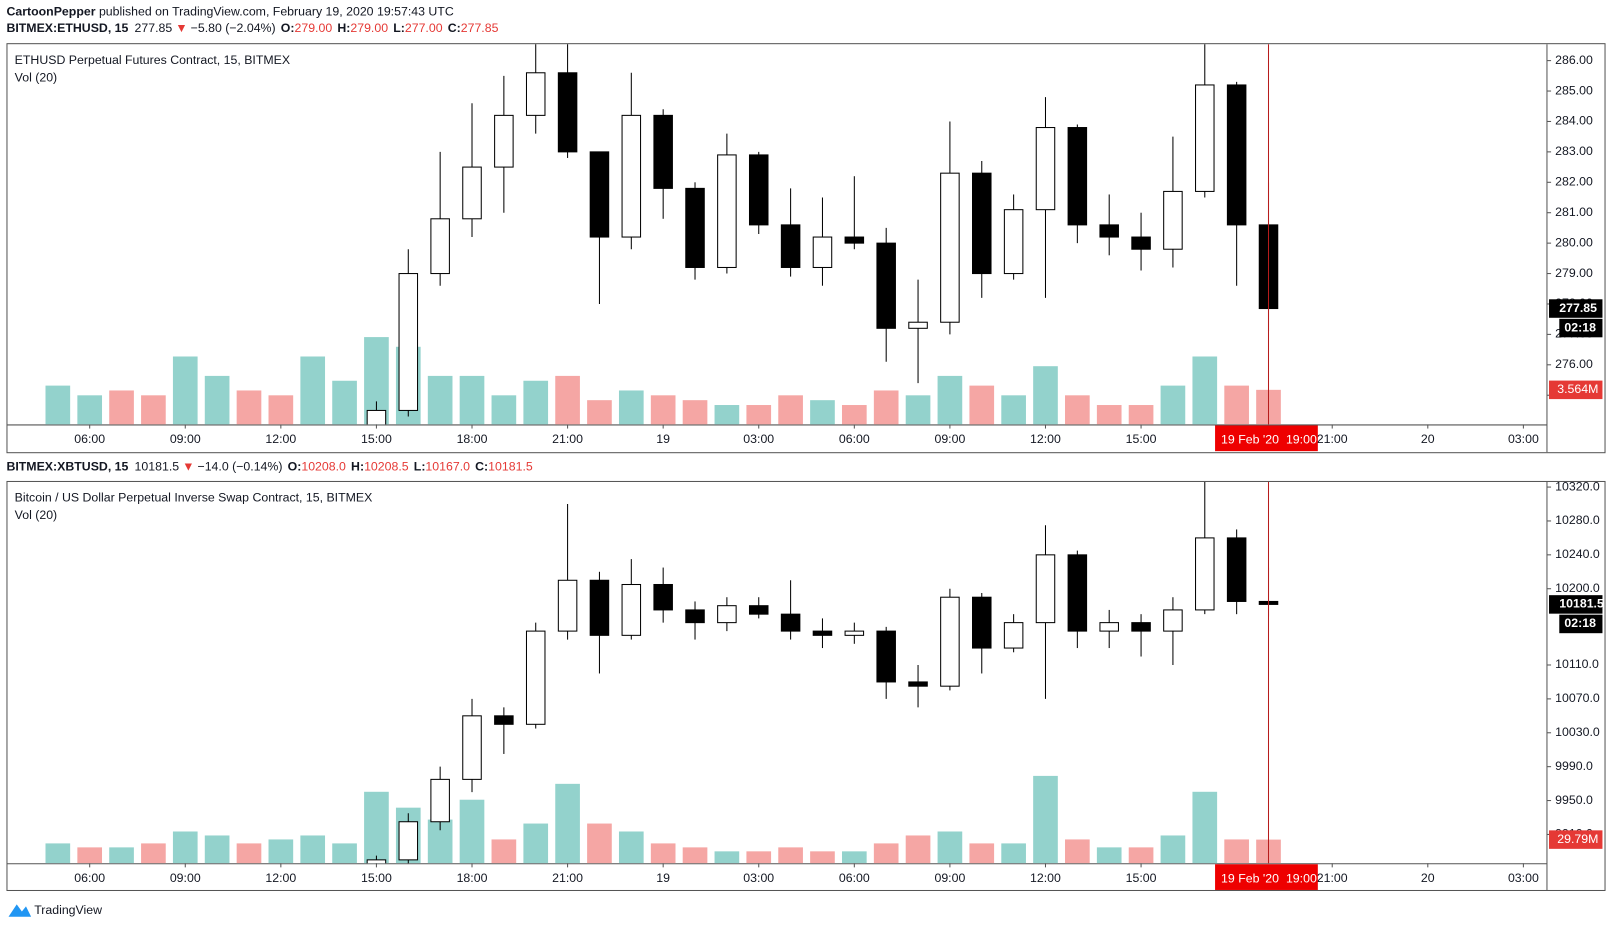 Image resolution: width=1612 pixels, height=928 pixels. I want to click on readout-value: 277.85, so click(480, 28).